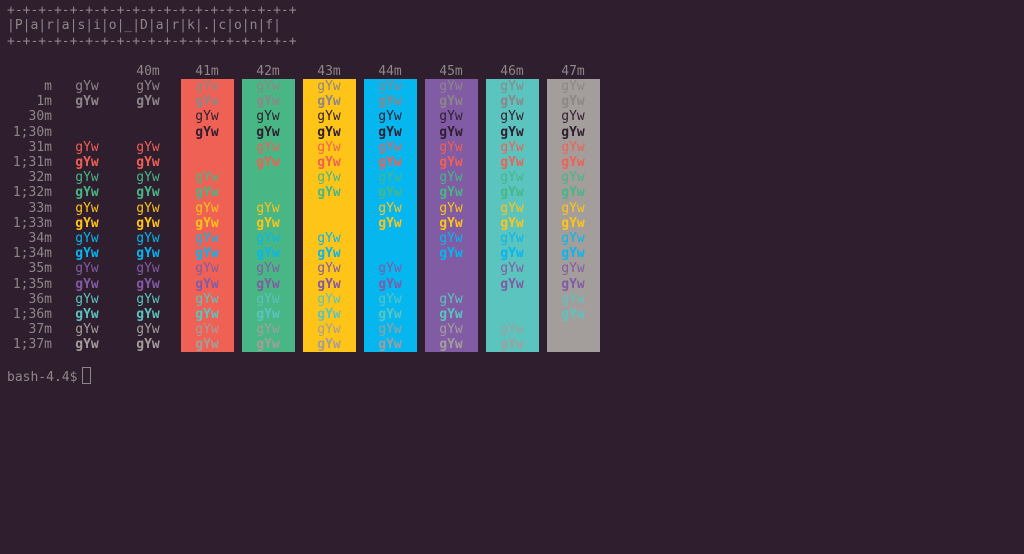  I want to click on row-label: 30m, so click(40, 117).